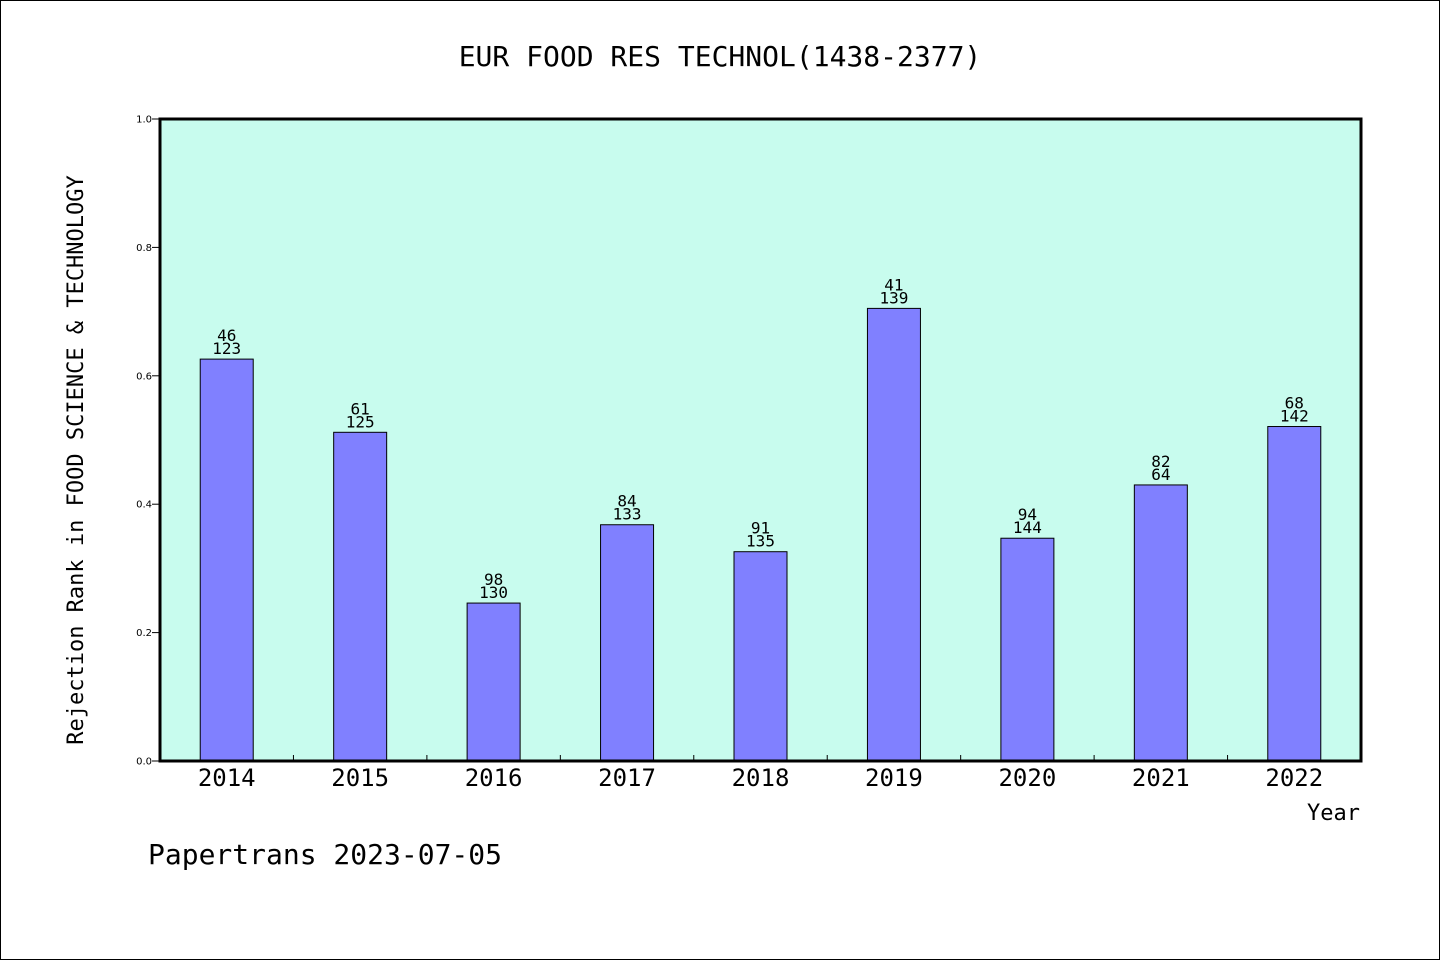 Image resolution: width=1440 pixels, height=960 pixels. Describe the element at coordinates (760, 528) in the screenshot. I see `data-label-top-2018: 91` at that location.